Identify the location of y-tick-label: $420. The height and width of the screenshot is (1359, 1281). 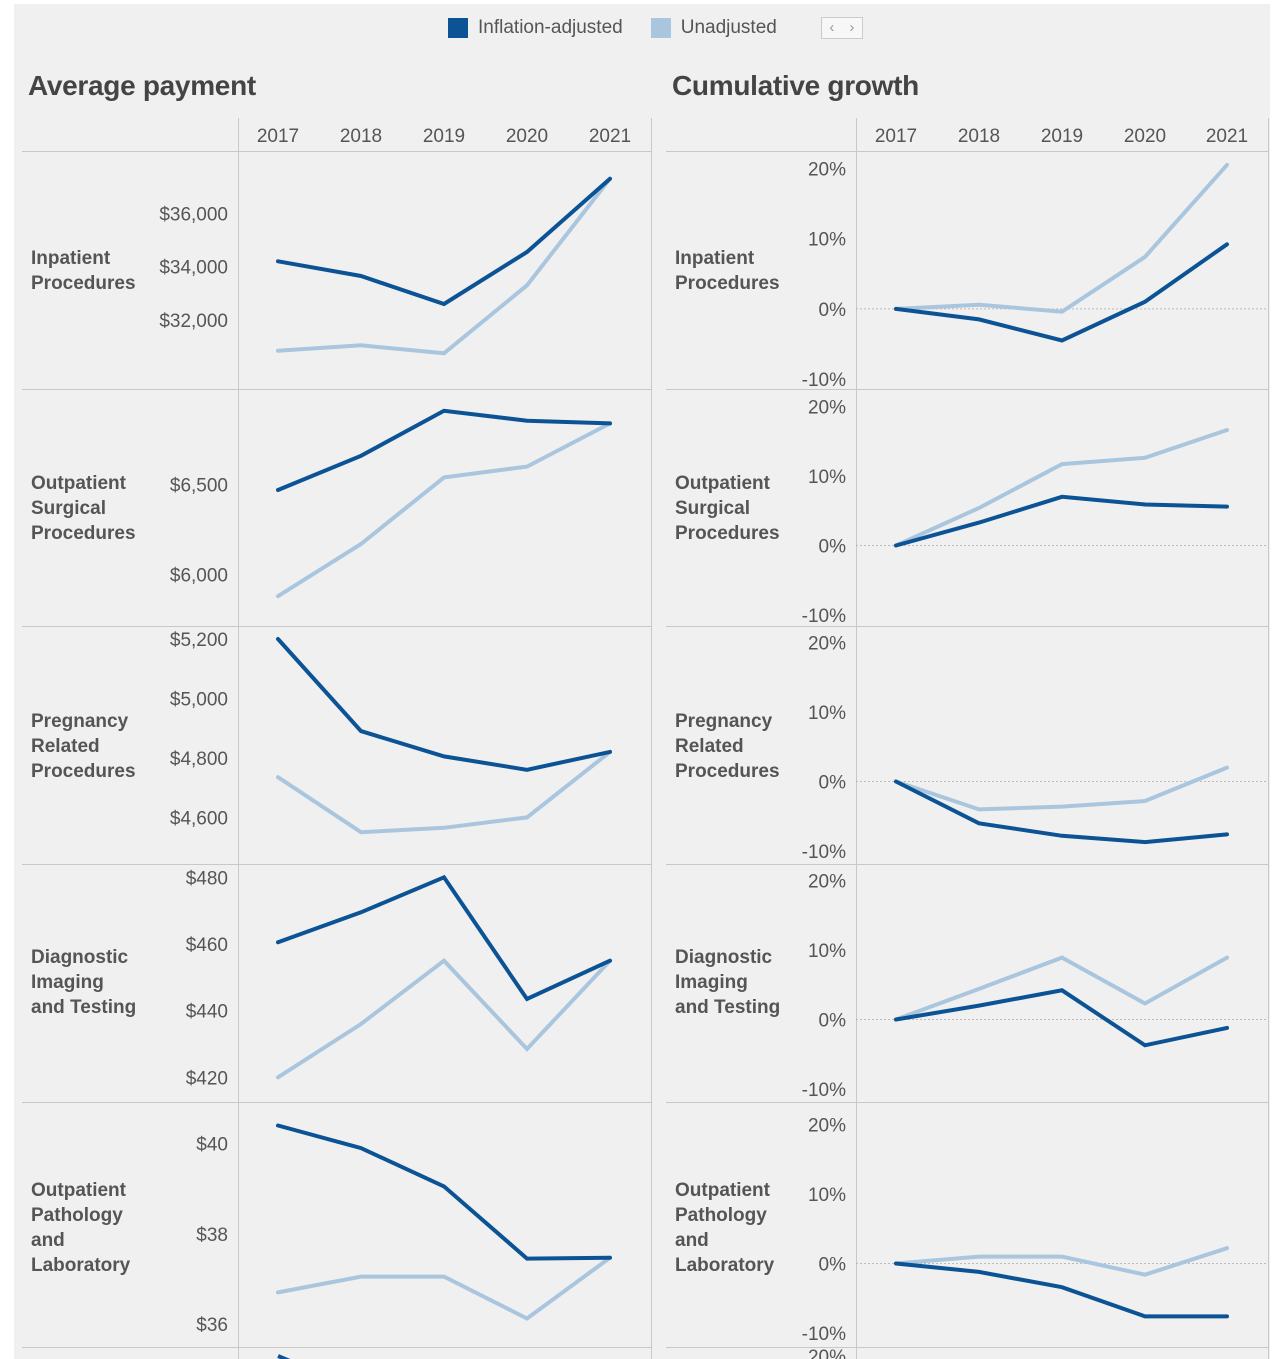
(207, 1078).